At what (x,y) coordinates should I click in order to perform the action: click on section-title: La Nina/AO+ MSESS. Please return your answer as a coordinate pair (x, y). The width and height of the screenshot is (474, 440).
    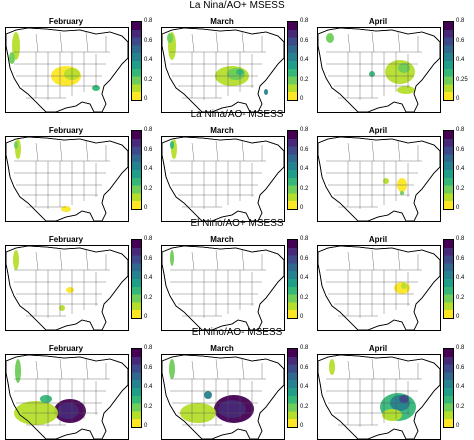
    Looking at the image, I should click on (237, 5).